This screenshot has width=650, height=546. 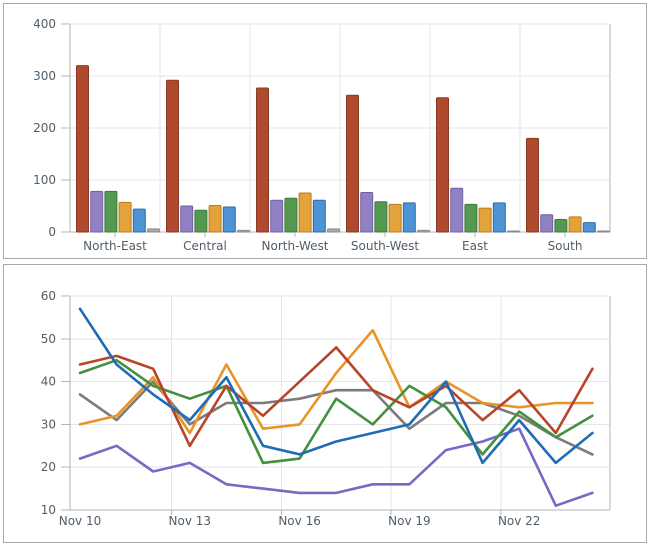 What do you see at coordinates (48, 424) in the screenshot?
I see `y-axis-label: 30` at bounding box center [48, 424].